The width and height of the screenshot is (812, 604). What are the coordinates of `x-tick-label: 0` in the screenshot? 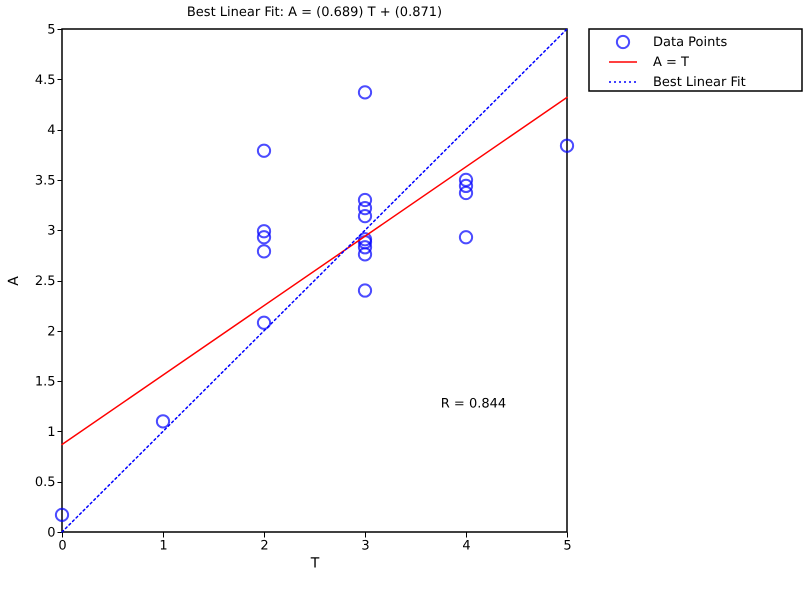 It's located at (62, 546).